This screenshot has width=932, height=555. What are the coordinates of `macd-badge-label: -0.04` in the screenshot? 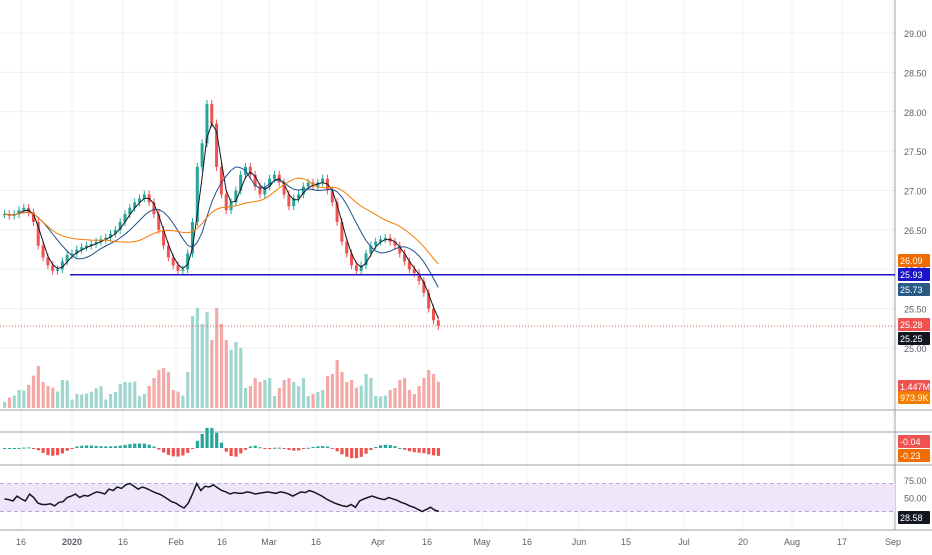 It's located at (910, 442).